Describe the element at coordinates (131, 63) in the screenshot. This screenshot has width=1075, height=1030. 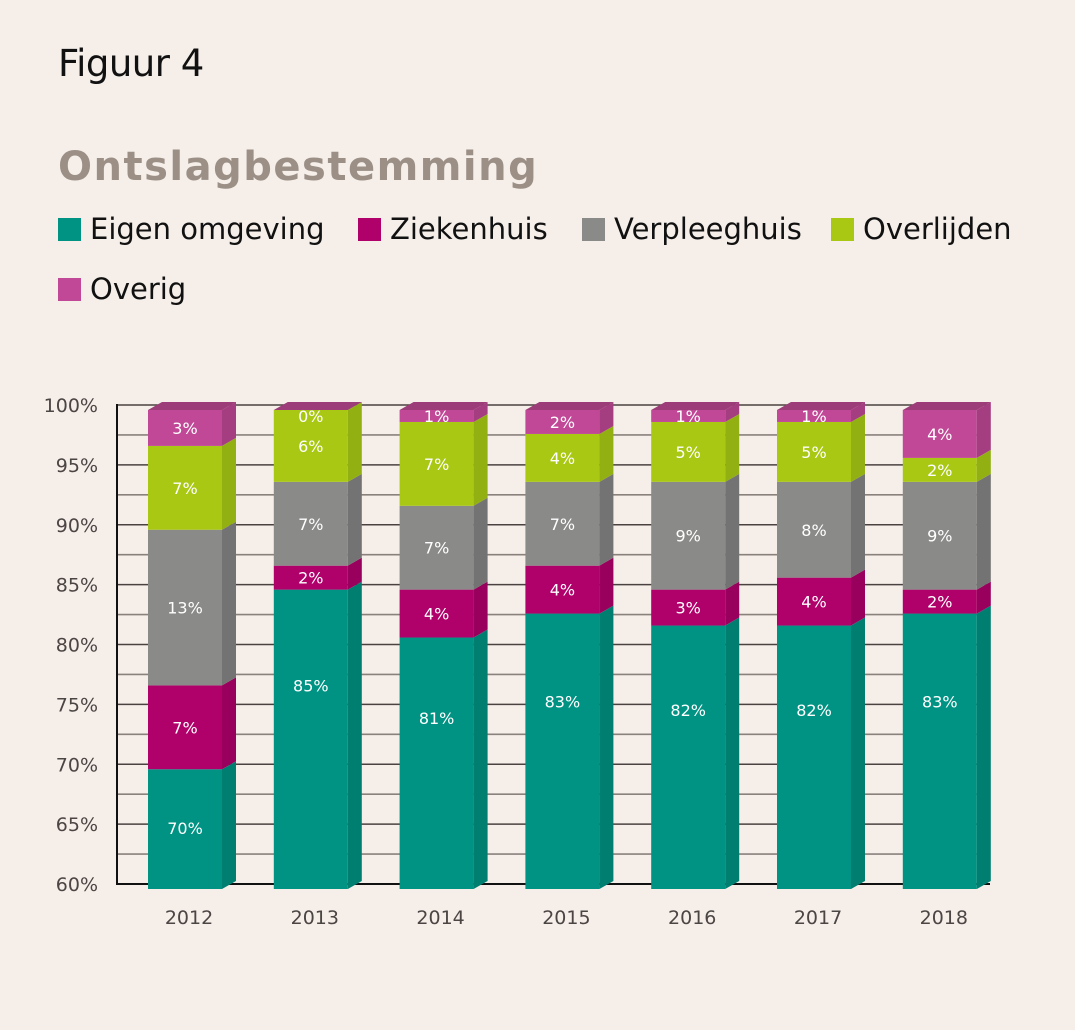
I see `figure-label: Figuur 4` at that location.